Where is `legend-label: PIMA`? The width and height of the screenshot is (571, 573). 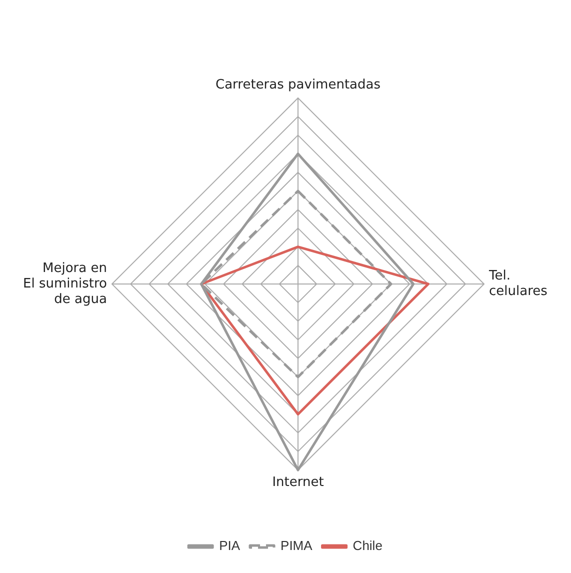
legend-label: PIMA is located at coordinates (296, 546).